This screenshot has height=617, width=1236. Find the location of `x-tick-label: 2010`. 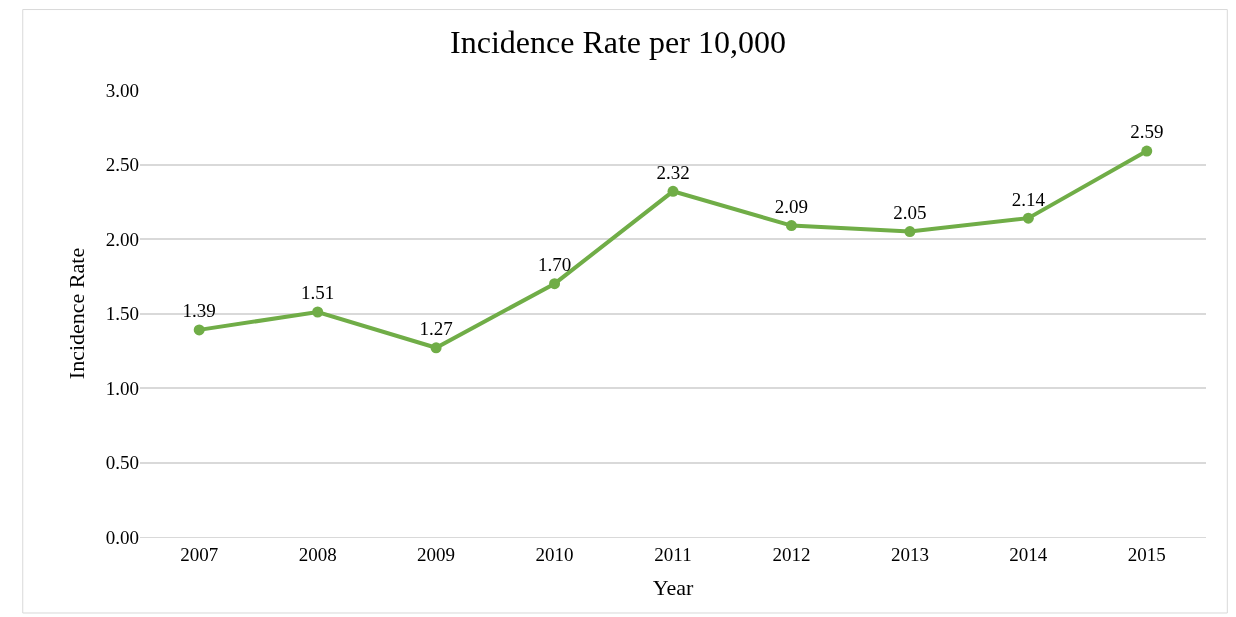

x-tick-label: 2010 is located at coordinates (554, 554).